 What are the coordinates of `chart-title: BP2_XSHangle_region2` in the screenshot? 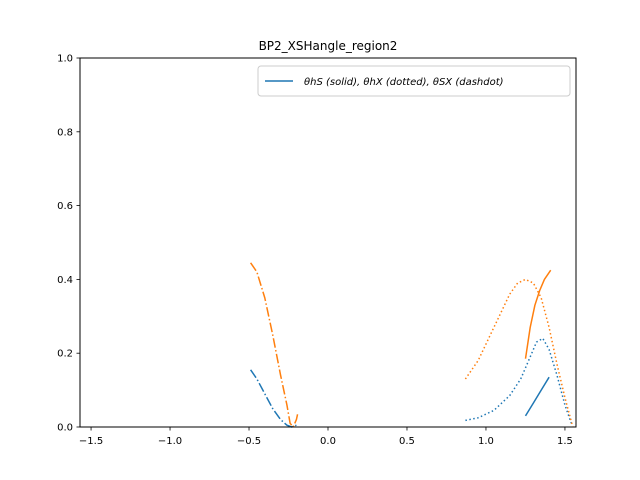 It's located at (328, 46).